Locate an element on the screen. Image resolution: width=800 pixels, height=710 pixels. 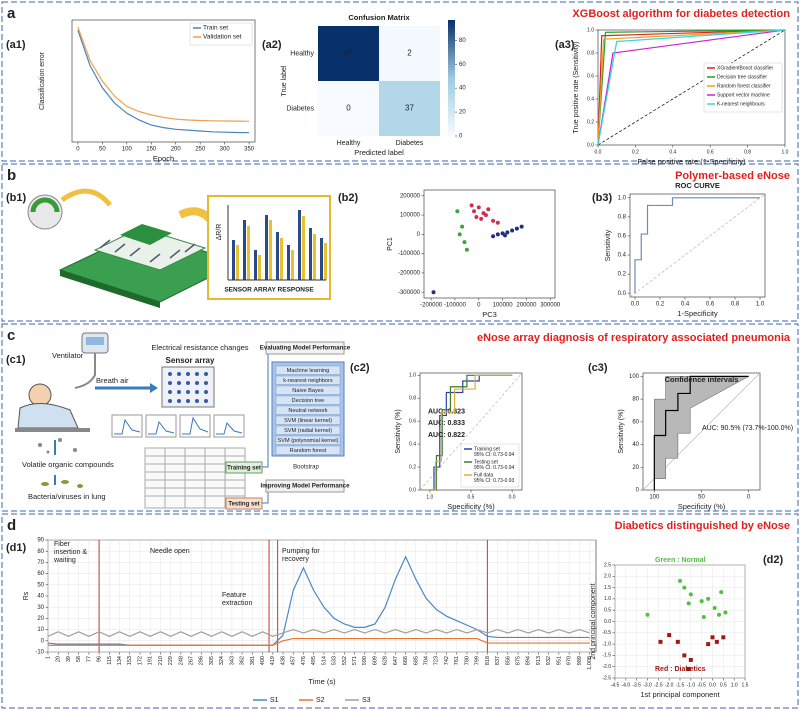
model-label: k-nearest neighbors is located at coordinates (308, 381).